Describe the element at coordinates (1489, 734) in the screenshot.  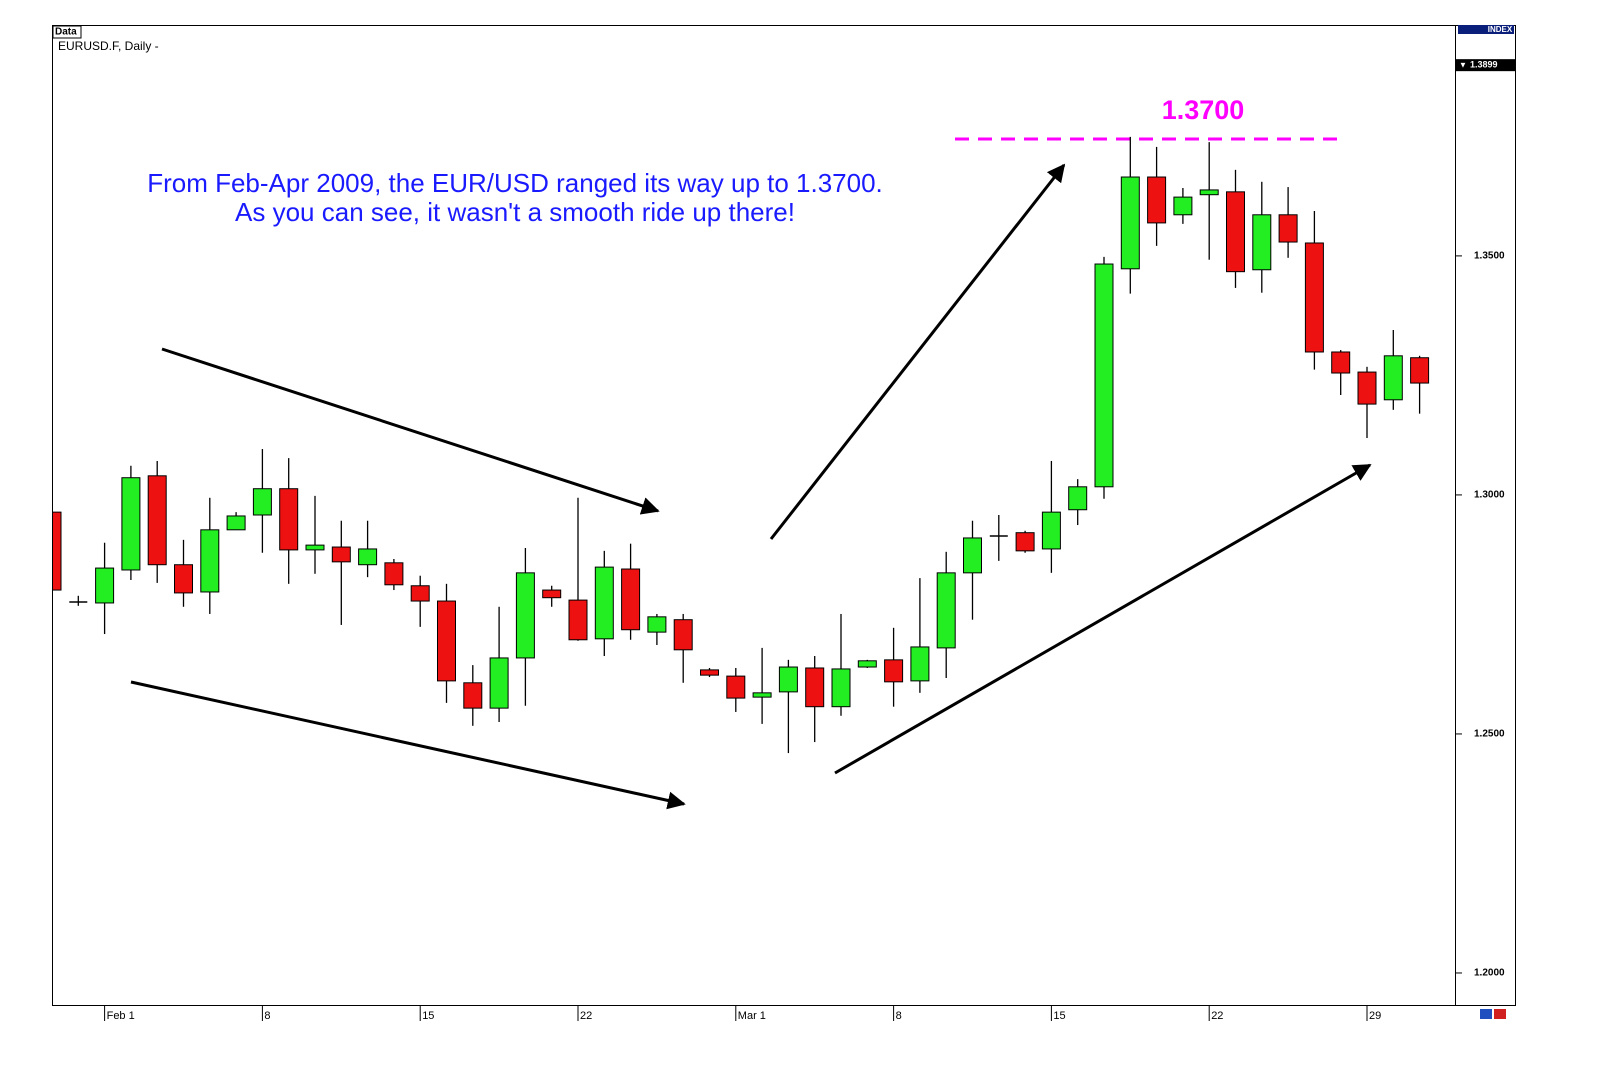
I see `y-tick-label: 1.2500` at that location.